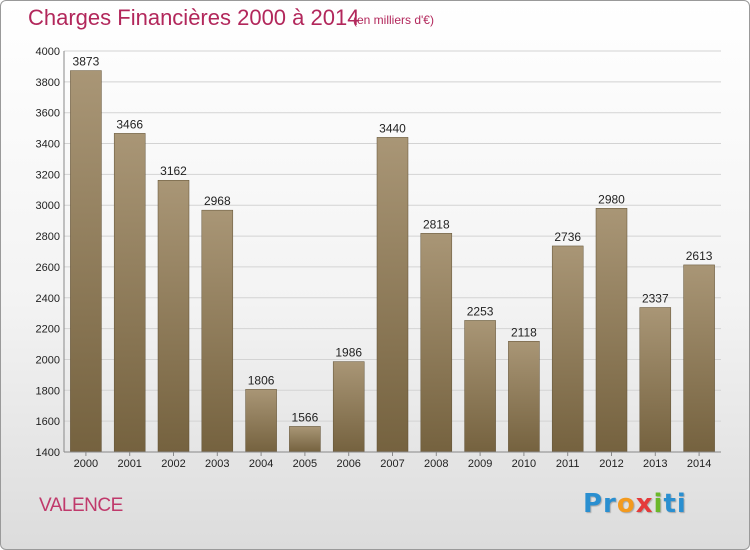 Image resolution: width=750 pixels, height=550 pixels. What do you see at coordinates (217, 464) in the screenshot?
I see `x-tick-label: 2003` at bounding box center [217, 464].